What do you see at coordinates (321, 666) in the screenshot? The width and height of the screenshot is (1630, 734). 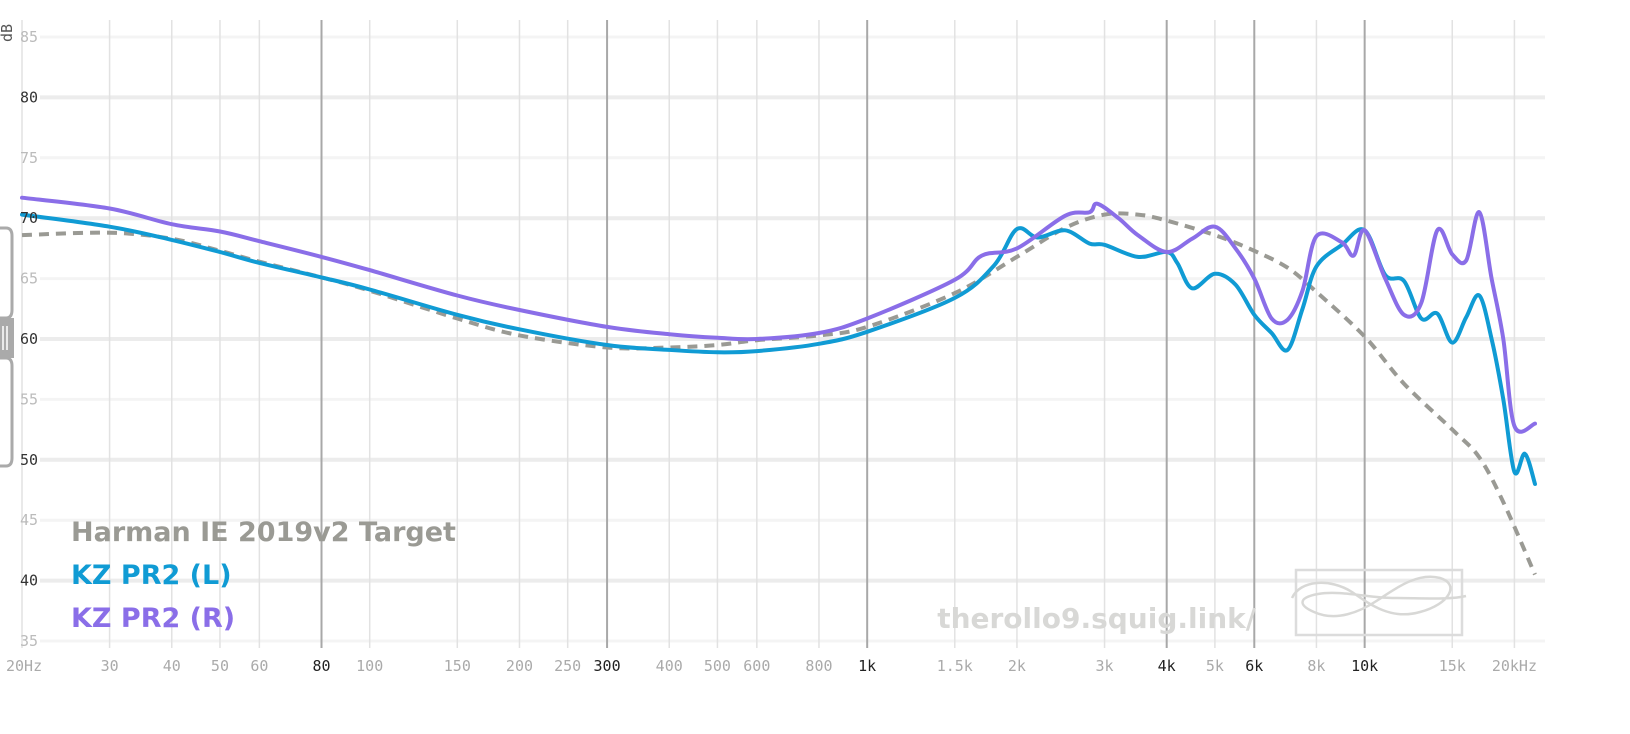 I see `x-tick-label: 80` at bounding box center [321, 666].